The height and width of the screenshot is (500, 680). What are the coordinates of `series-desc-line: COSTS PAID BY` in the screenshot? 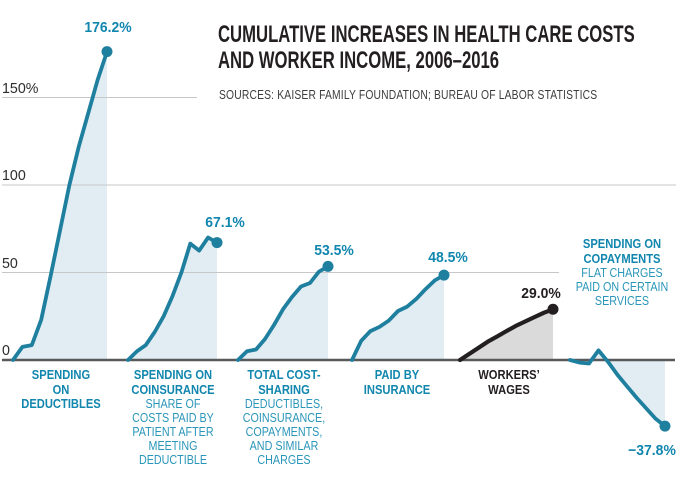 It's located at (173, 418).